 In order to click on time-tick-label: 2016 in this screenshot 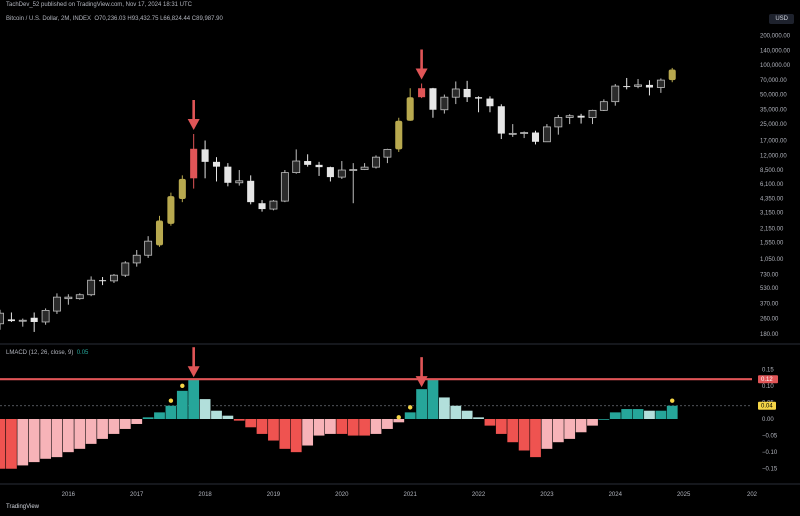, I will do `click(69, 495)`.